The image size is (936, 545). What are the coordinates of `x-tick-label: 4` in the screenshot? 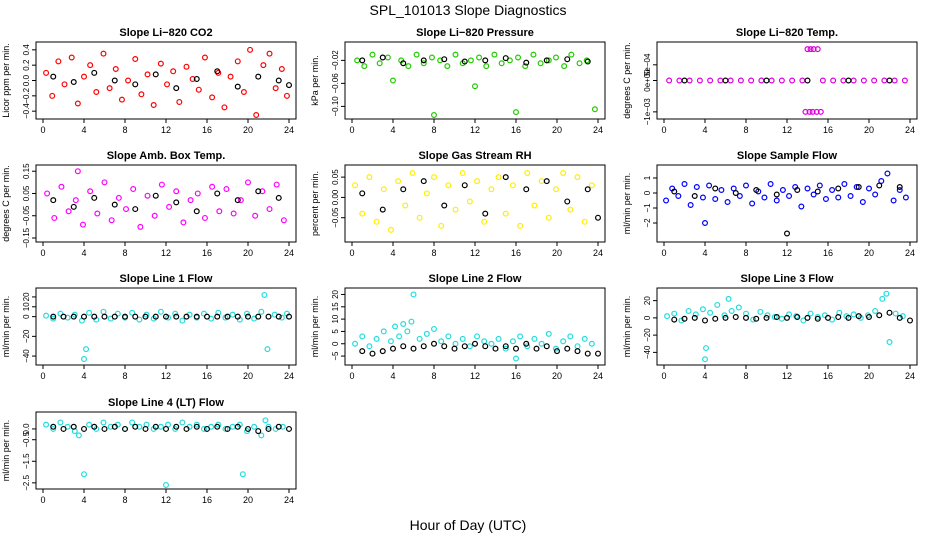 It's located at (83, 500).